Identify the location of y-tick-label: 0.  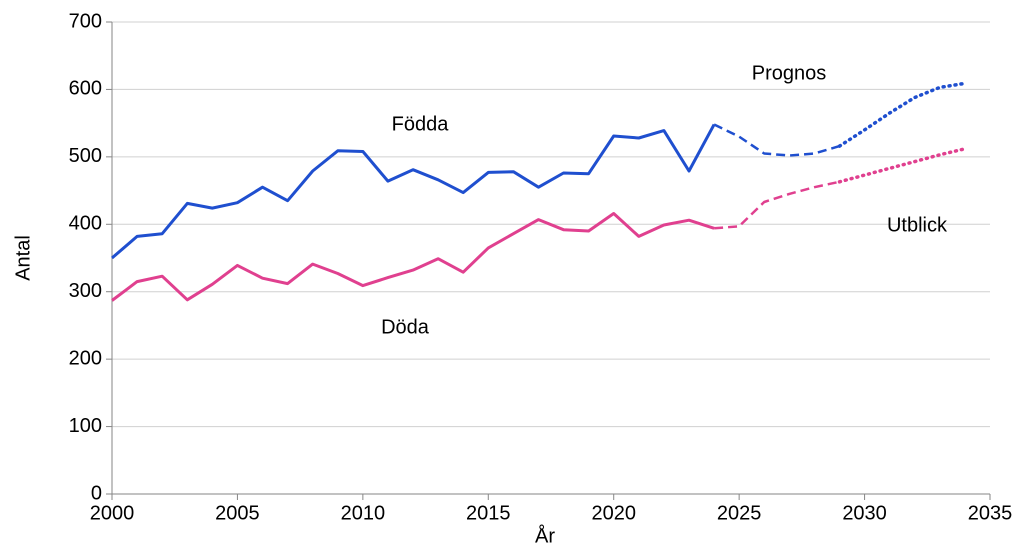
(96, 493).